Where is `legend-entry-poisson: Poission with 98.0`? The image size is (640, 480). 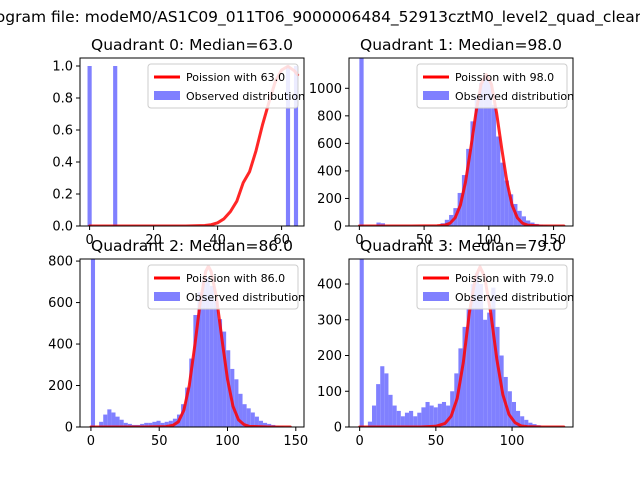 legend-entry-poisson: Poission with 98.0 is located at coordinates (504, 77).